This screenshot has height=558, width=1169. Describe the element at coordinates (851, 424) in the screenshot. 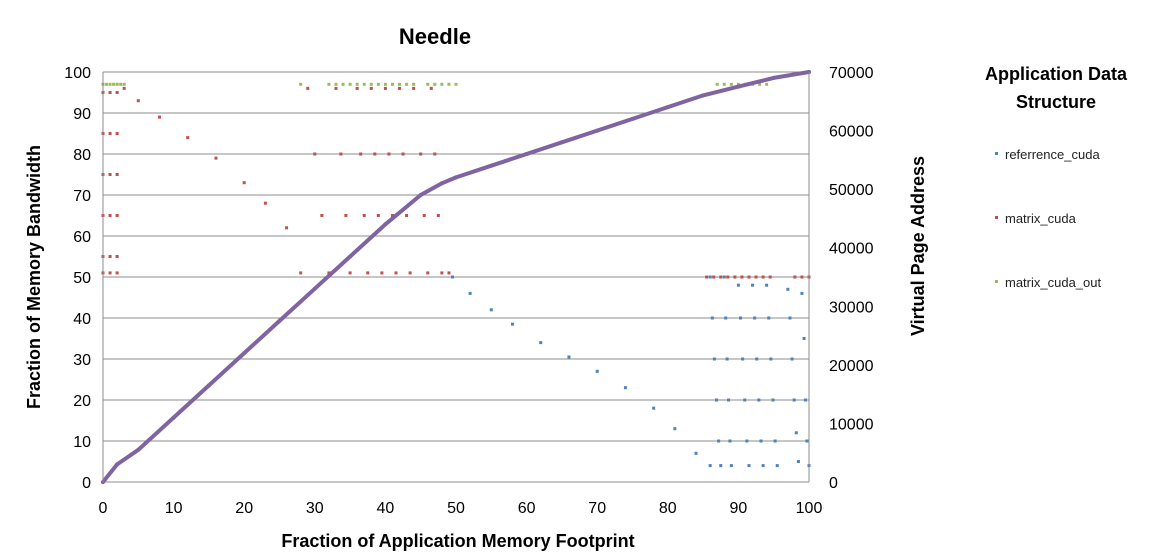

I see `y2-tick-label: 10000` at that location.